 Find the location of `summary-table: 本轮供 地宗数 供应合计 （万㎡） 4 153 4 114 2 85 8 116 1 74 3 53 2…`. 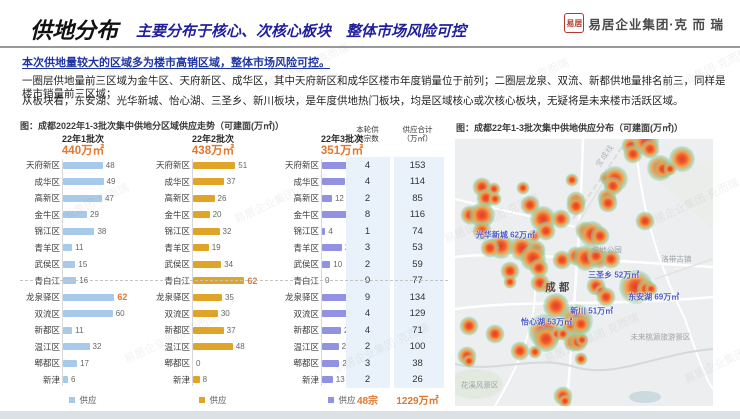

summary-table: 本轮供 地宗数 供应合计 （万㎡） 4 153 4 114 2 85 8 116 1 74 3 53 2… is located at coordinates (395, 270).